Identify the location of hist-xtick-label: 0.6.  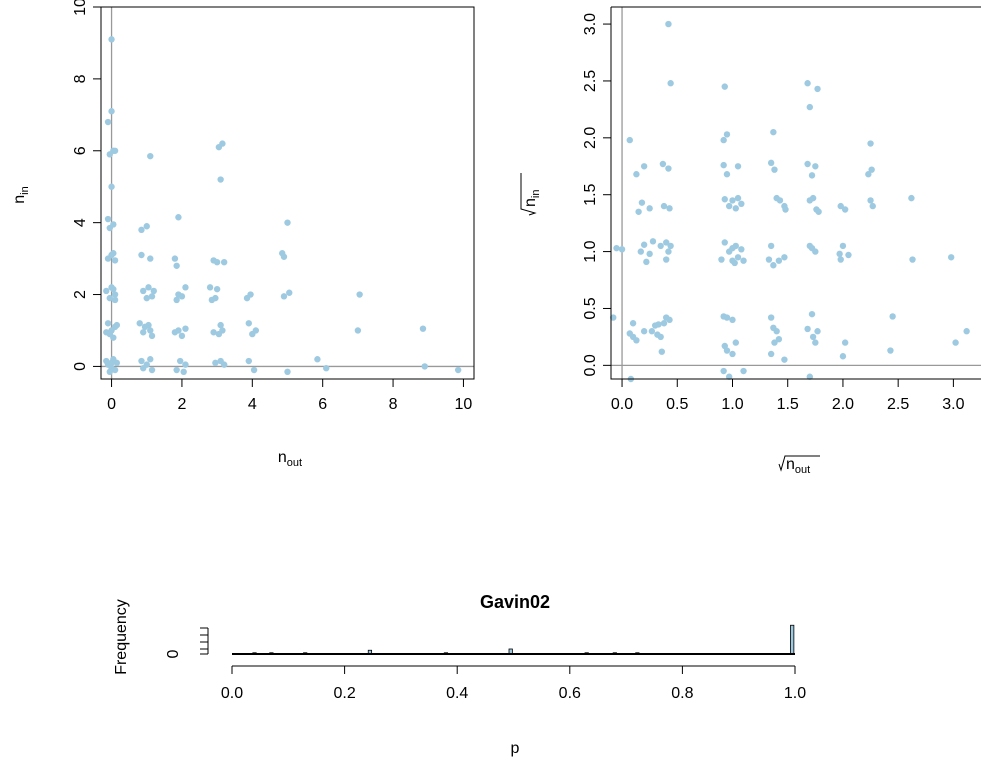
(570, 693).